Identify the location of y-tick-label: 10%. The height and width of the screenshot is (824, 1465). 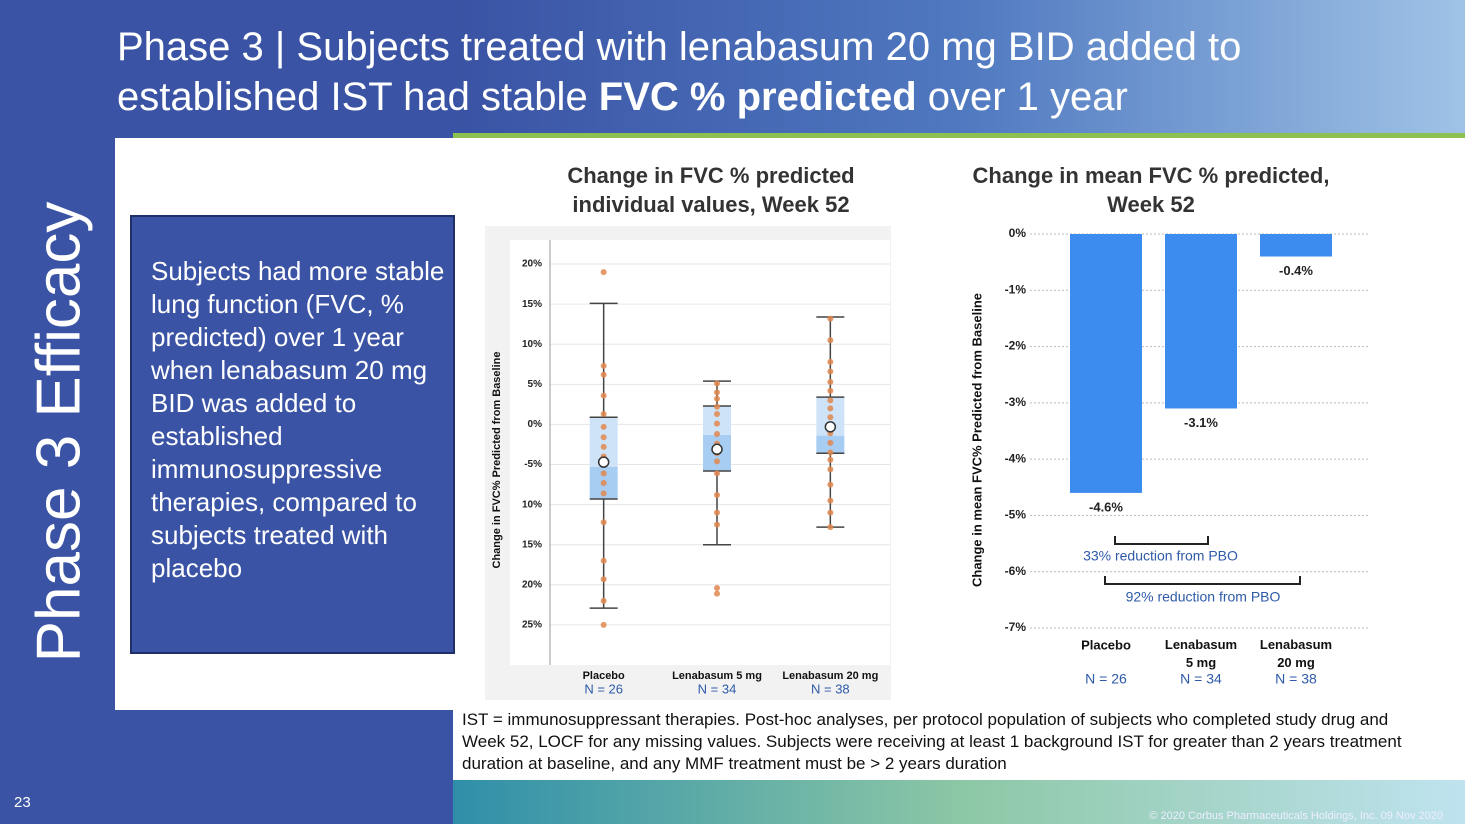
(532, 504).